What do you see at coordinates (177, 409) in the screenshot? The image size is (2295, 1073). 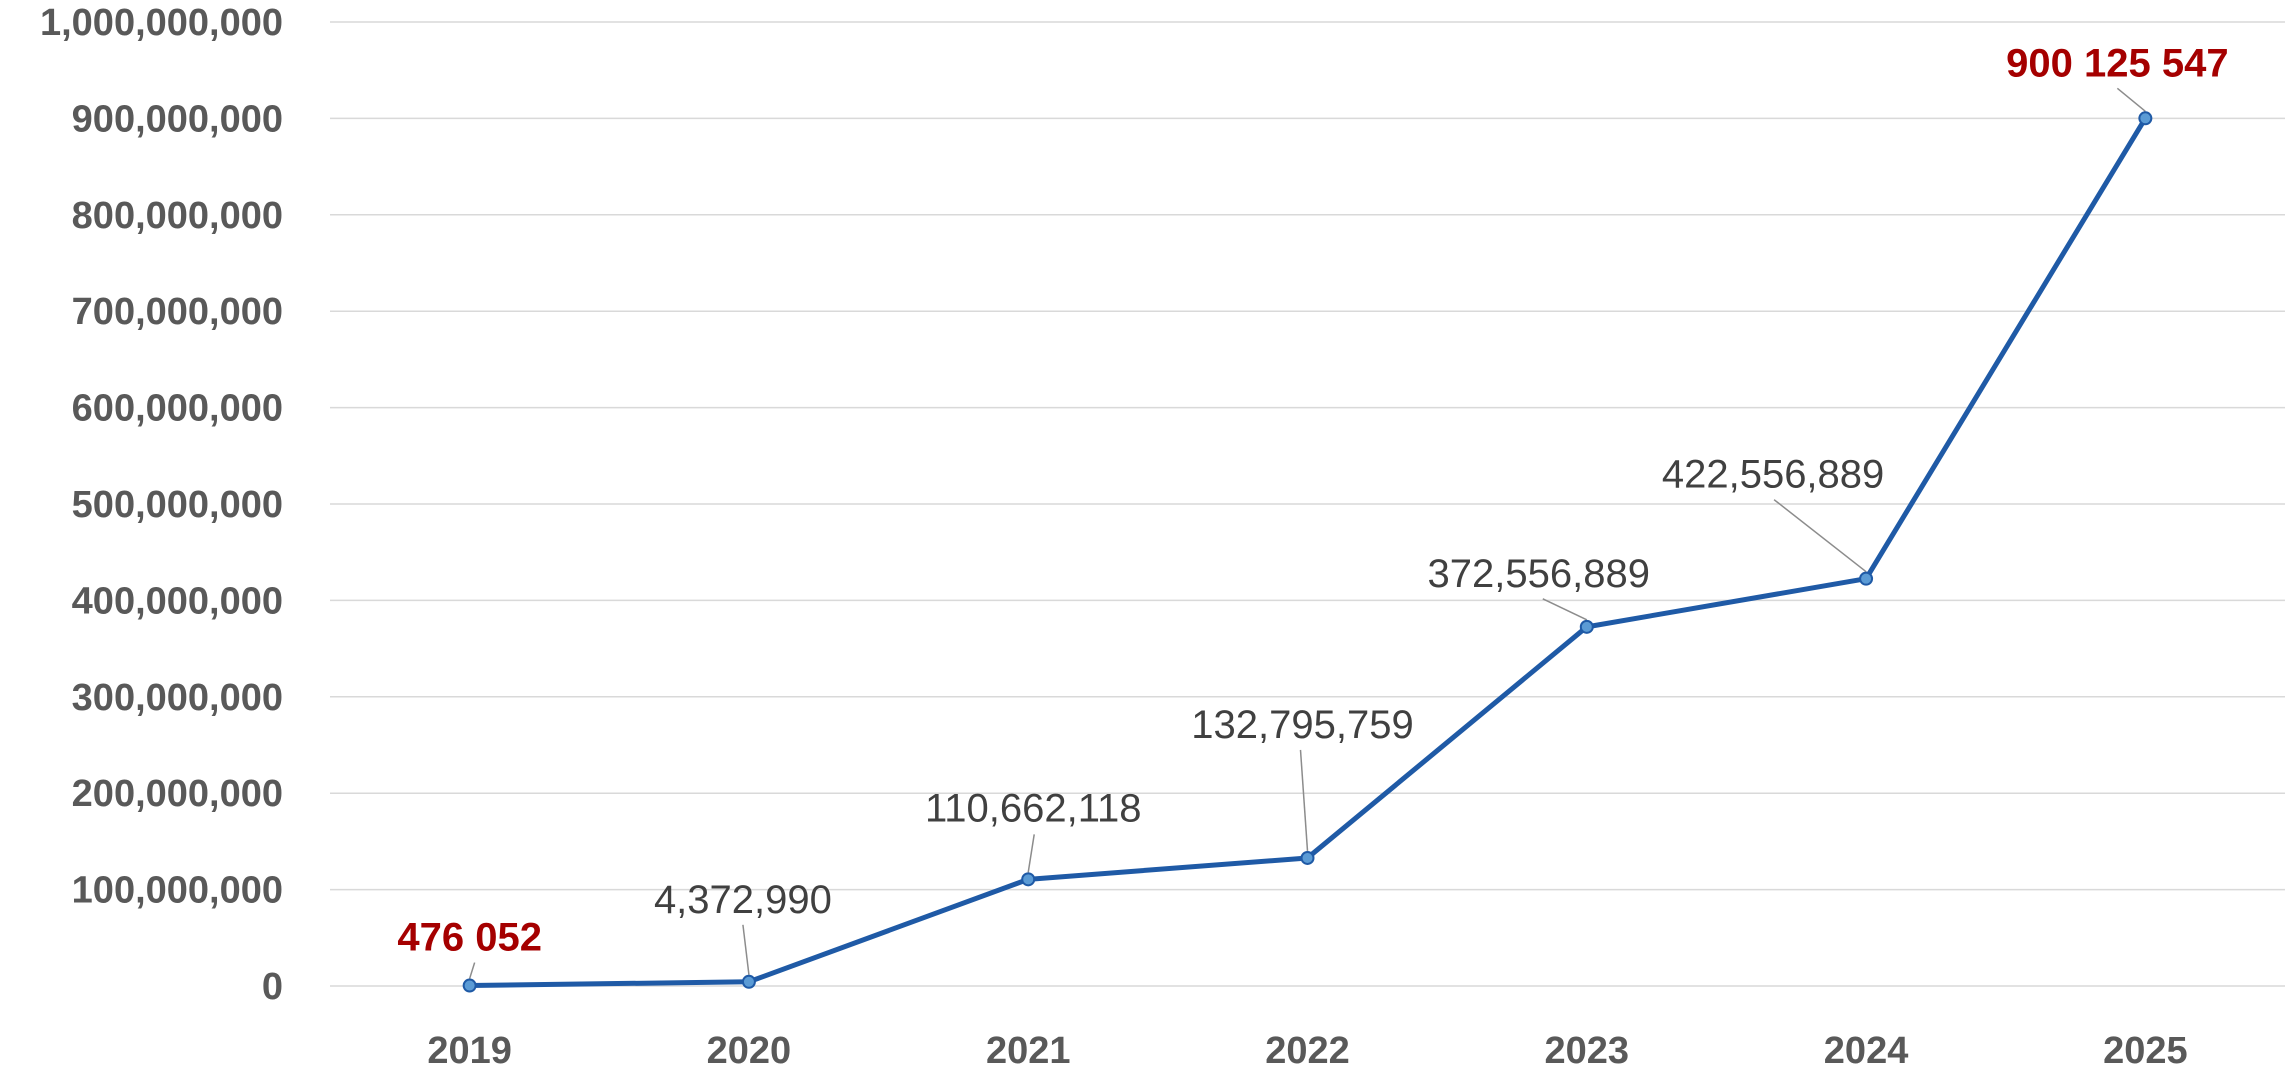 I see `y-tick-label: 600,000,000` at bounding box center [177, 409].